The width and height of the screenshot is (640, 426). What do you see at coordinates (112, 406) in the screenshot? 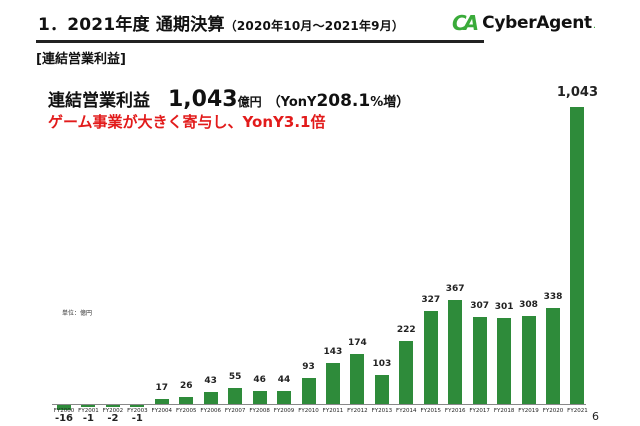
I see `bar-fy2002` at bounding box center [112, 406].